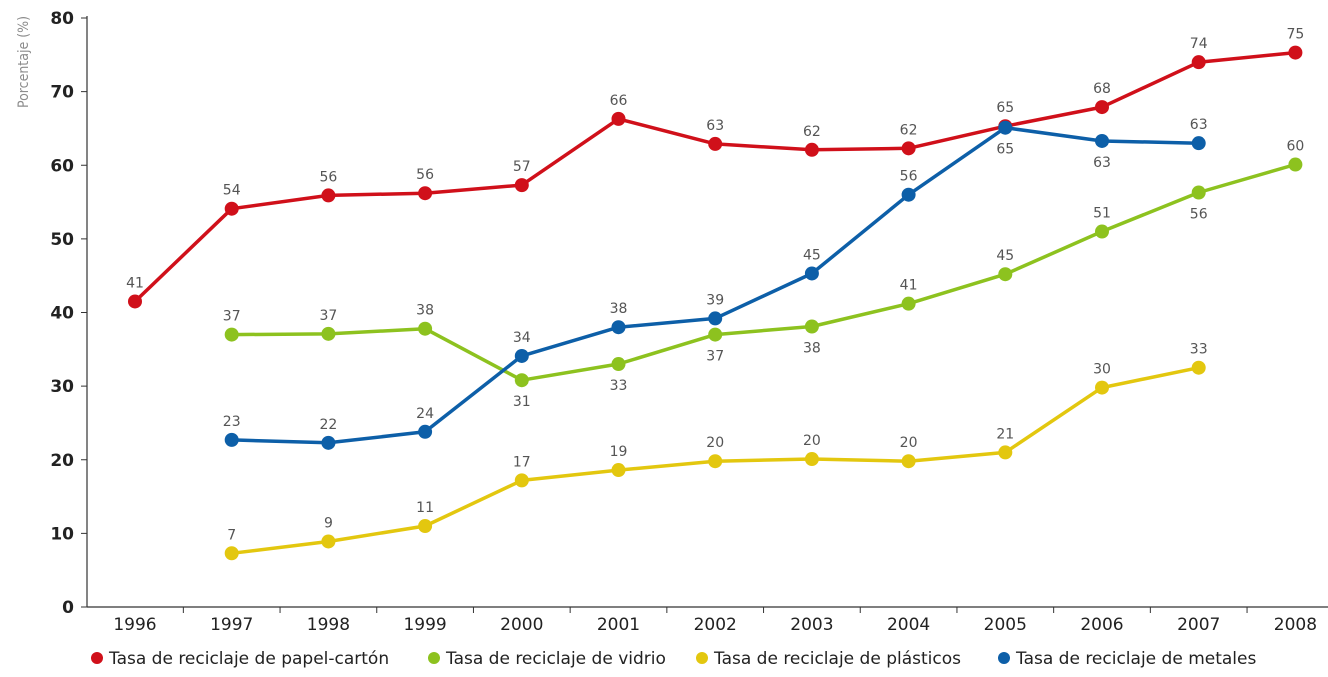  What do you see at coordinates (811, 625) in the screenshot?
I see `x-tick-label: 2003` at bounding box center [811, 625].